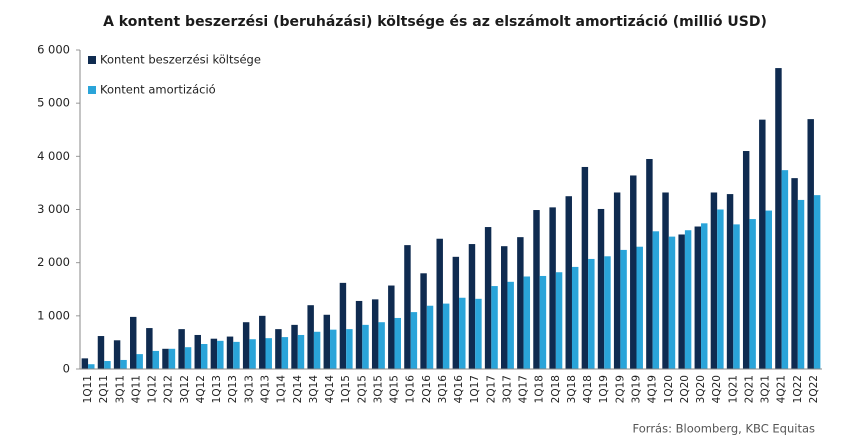  Describe the element at coordinates (346, 389) in the screenshot. I see `x-tick-label: 1Q15` at that location.